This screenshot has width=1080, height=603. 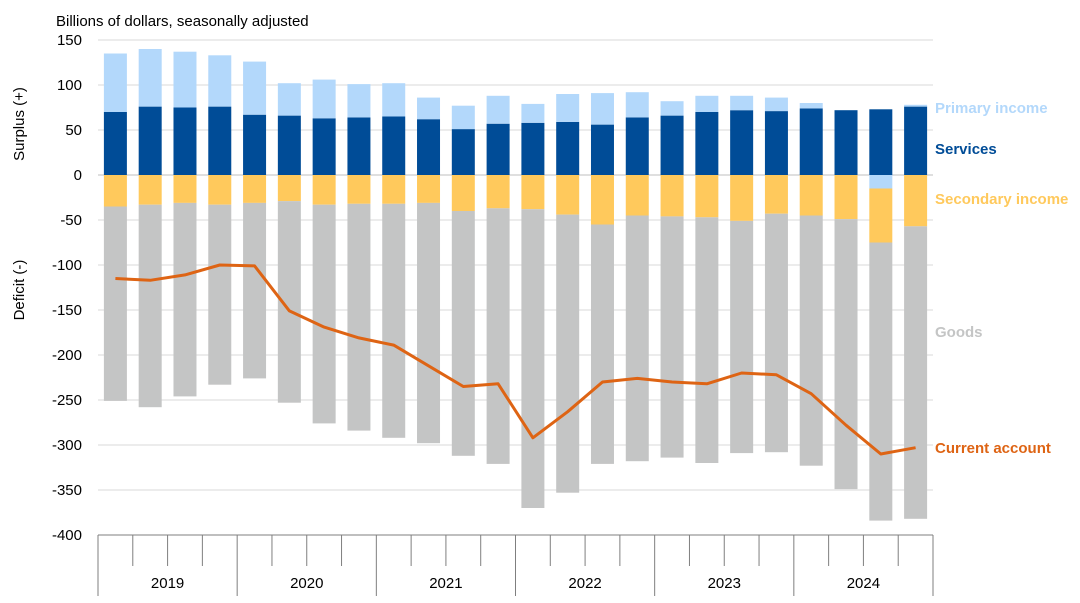 What do you see at coordinates (863, 583) in the screenshot?
I see `x-year-label: 2024` at bounding box center [863, 583].